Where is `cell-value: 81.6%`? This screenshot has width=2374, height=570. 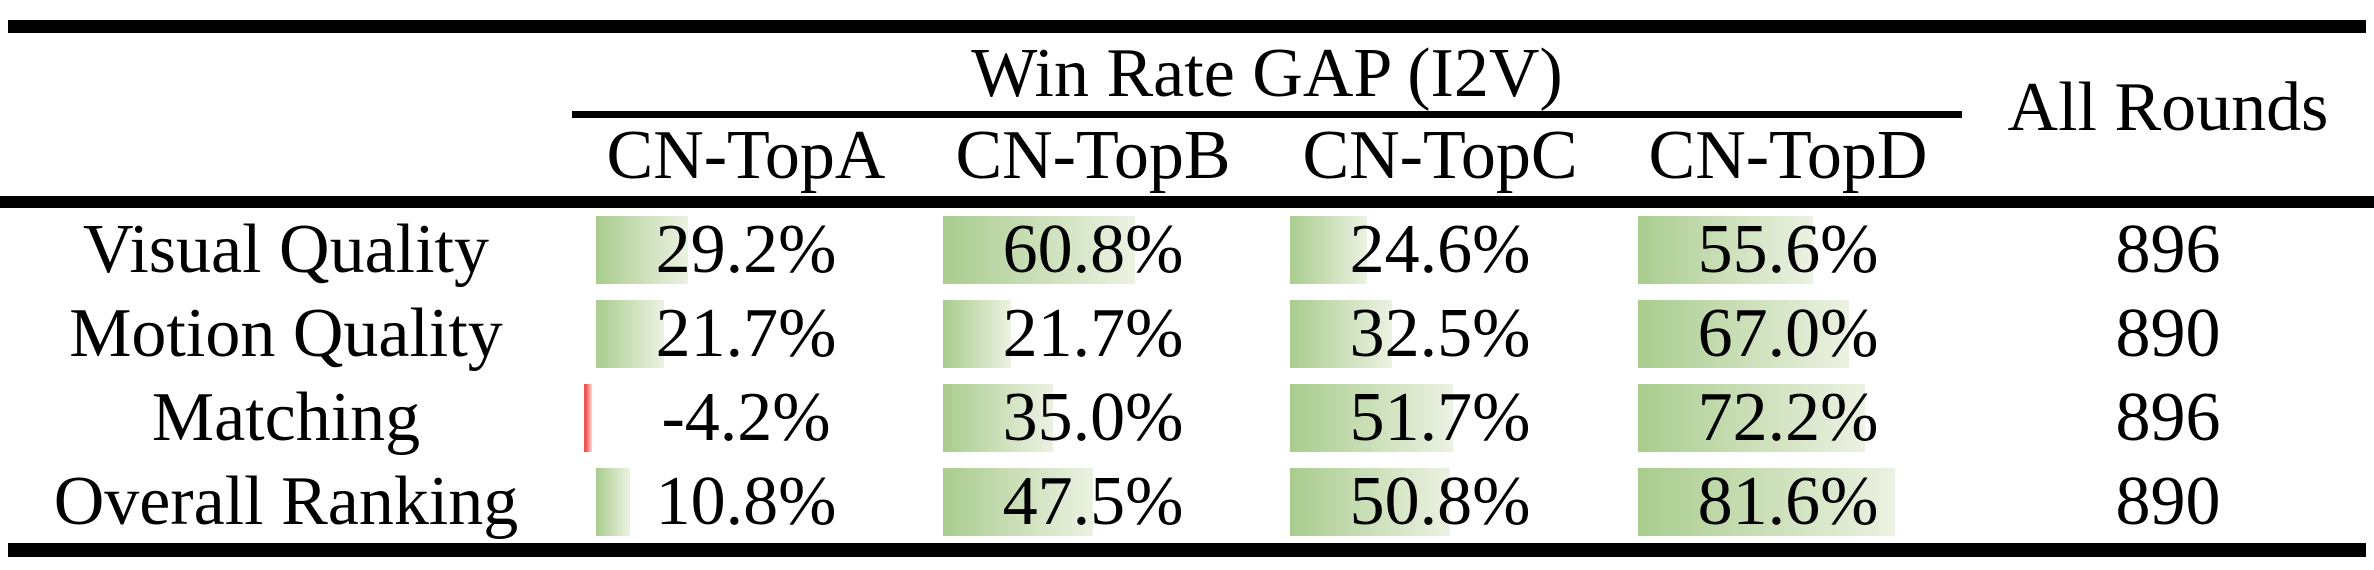
cell-value: 81.6% is located at coordinates (1788, 501).